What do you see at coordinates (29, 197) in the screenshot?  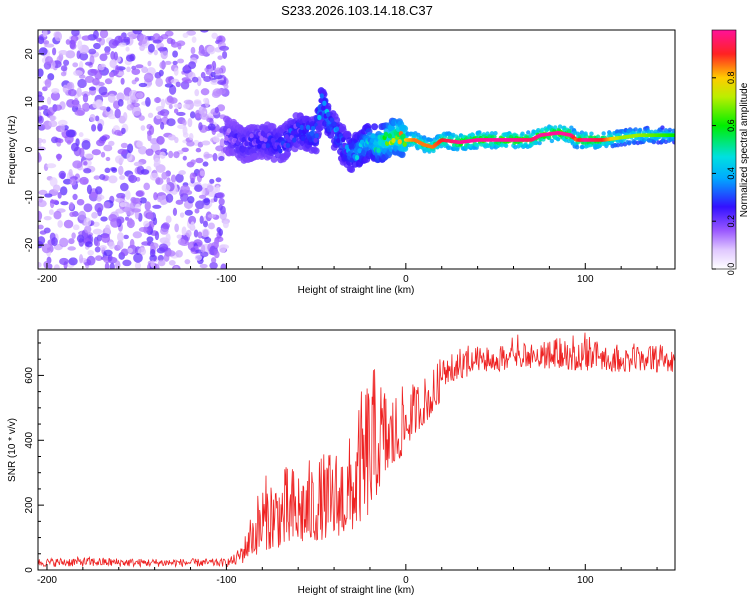 I see `y-tick-label: -10` at bounding box center [29, 197].